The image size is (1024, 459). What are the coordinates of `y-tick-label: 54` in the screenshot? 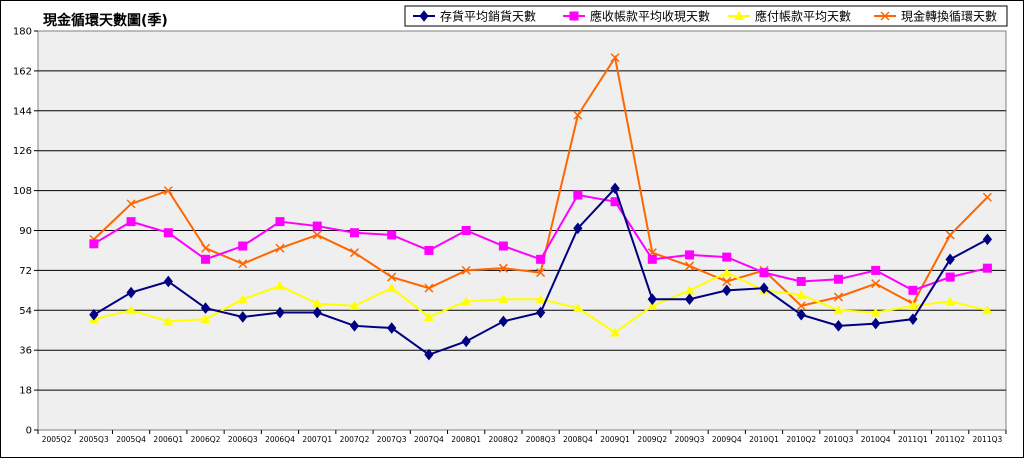 It's located at (25, 311).